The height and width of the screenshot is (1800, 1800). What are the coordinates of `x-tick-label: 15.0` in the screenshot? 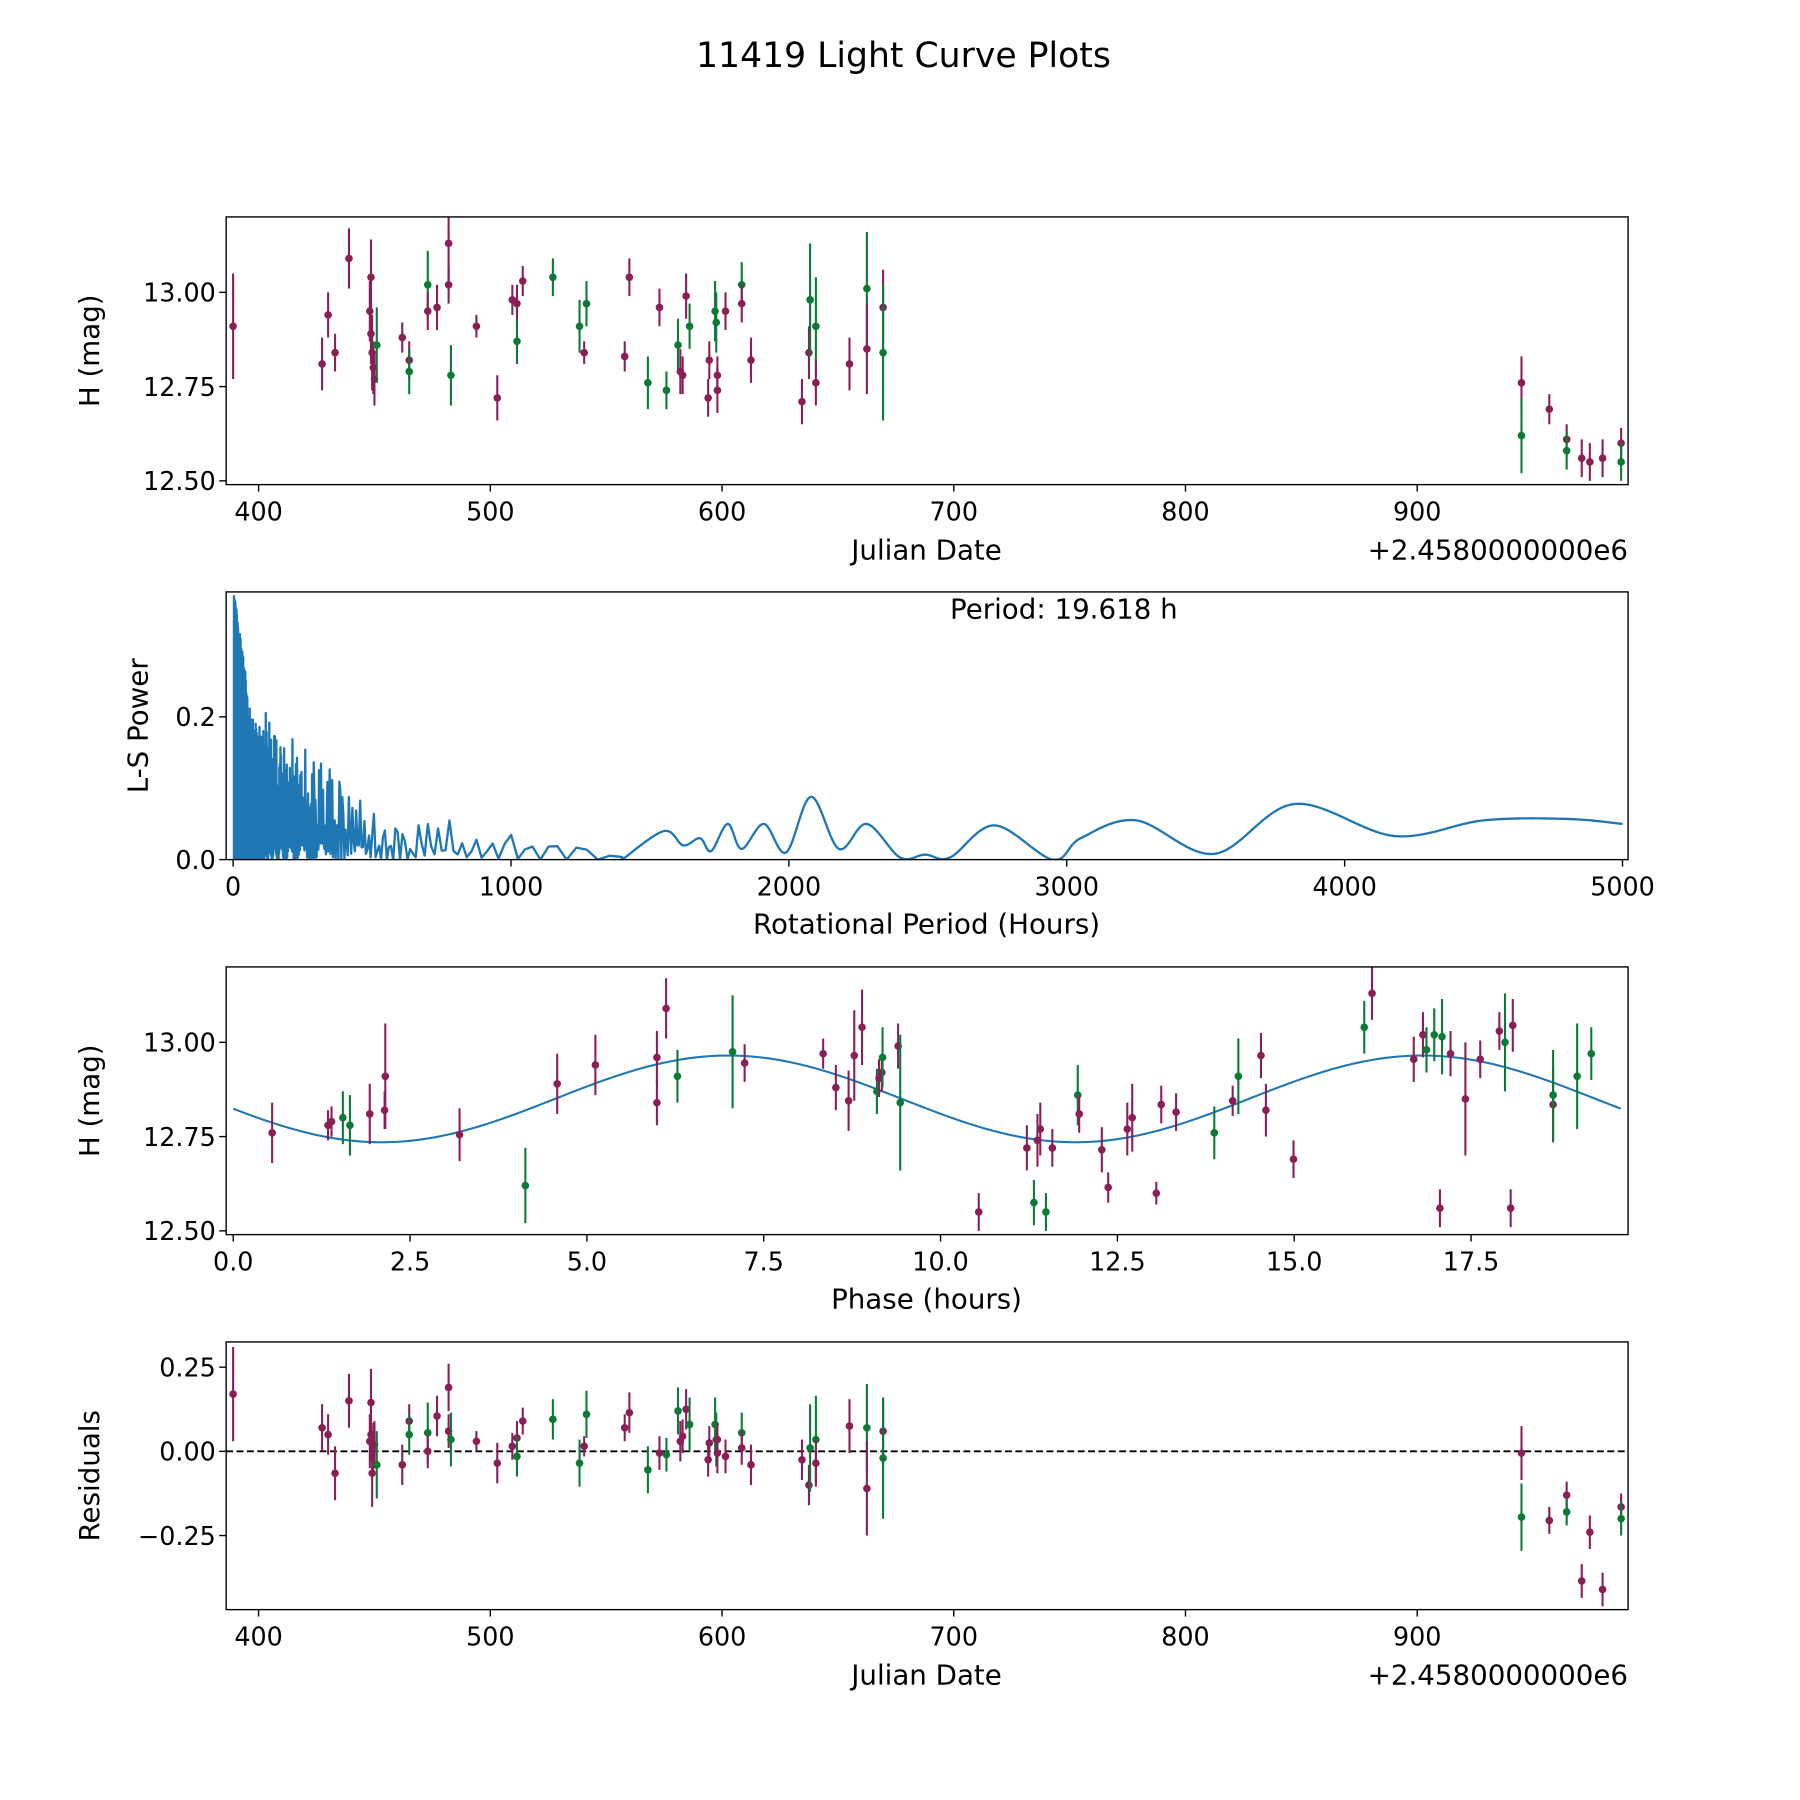 It's located at (1294, 1261).